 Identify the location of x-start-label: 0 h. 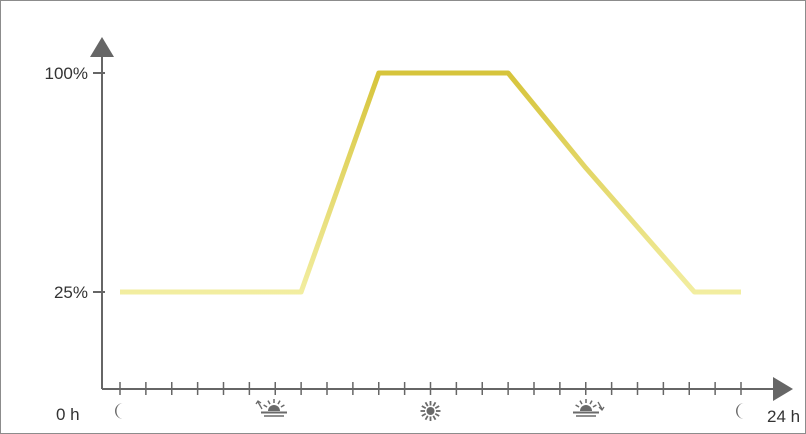
(68, 414).